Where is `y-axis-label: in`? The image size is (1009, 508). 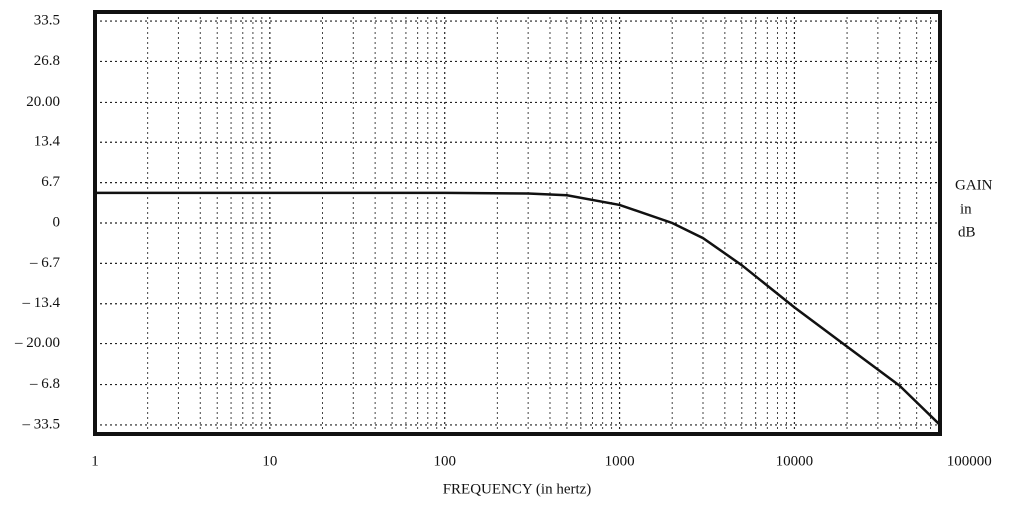 y-axis-label: in is located at coordinates (966, 209).